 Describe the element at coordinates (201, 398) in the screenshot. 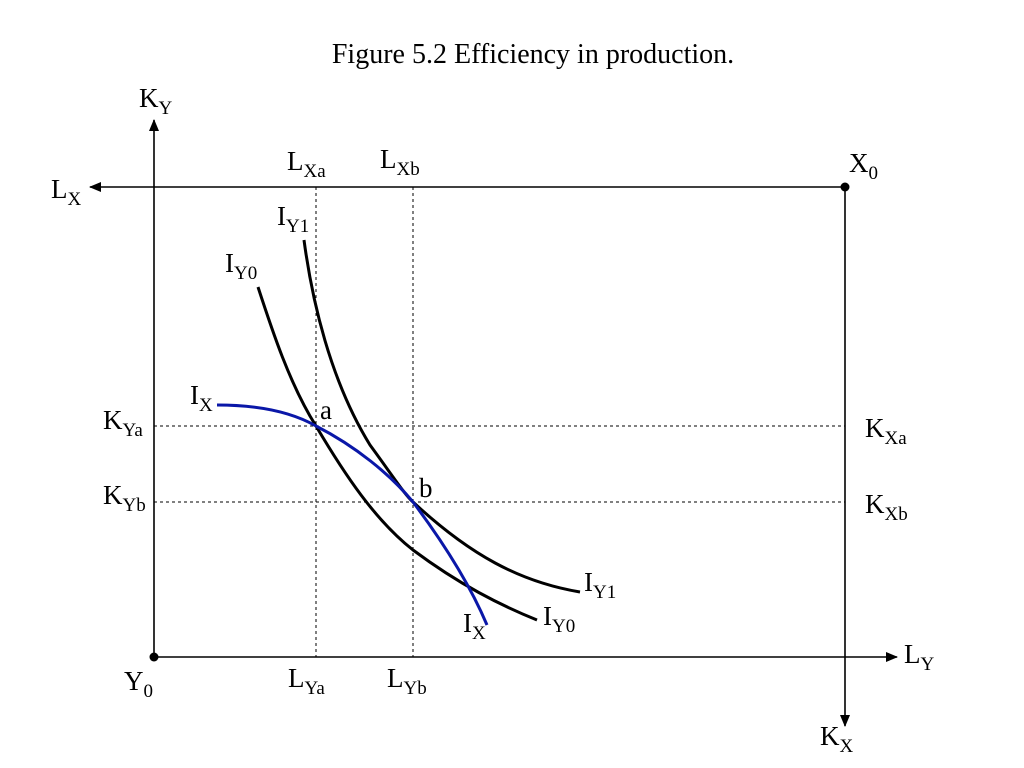

I see `ix-left-label: IX` at that location.